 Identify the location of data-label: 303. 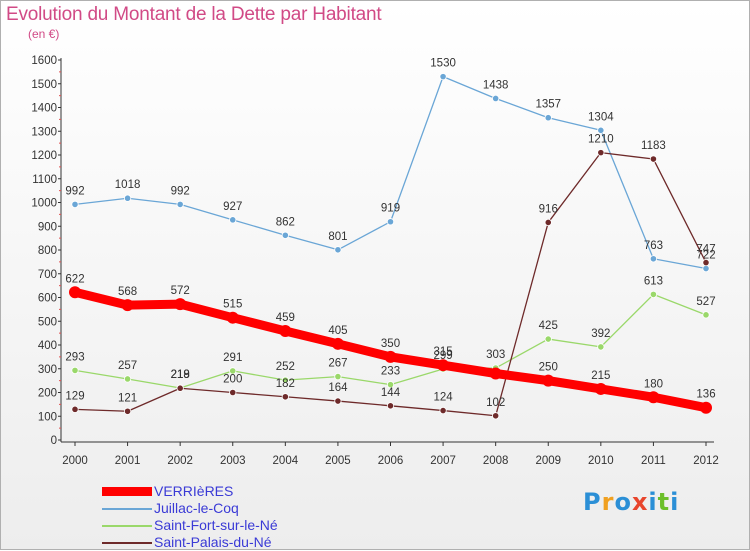
(495, 355).